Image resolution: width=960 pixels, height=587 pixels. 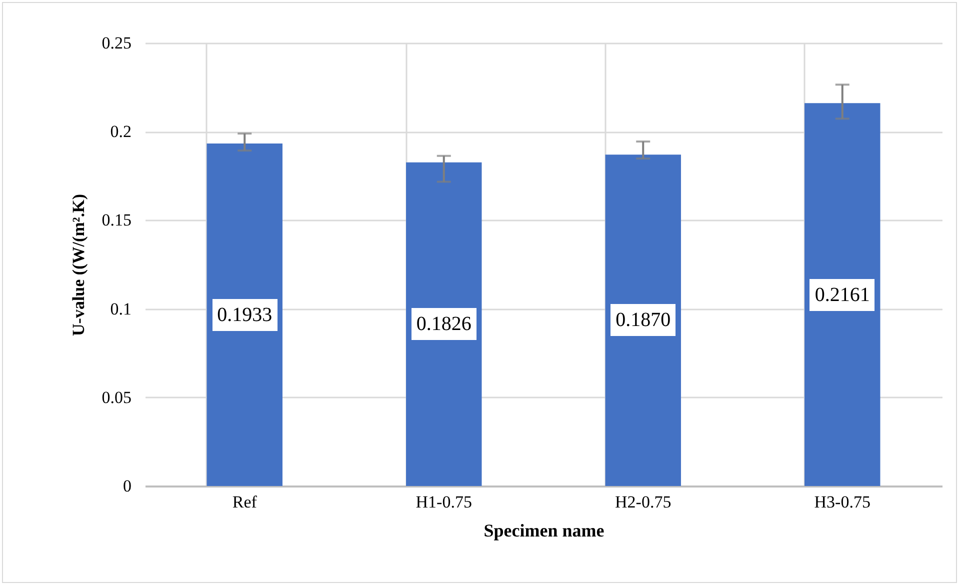 What do you see at coordinates (544, 530) in the screenshot?
I see `x-axis-title: Specimen name` at bounding box center [544, 530].